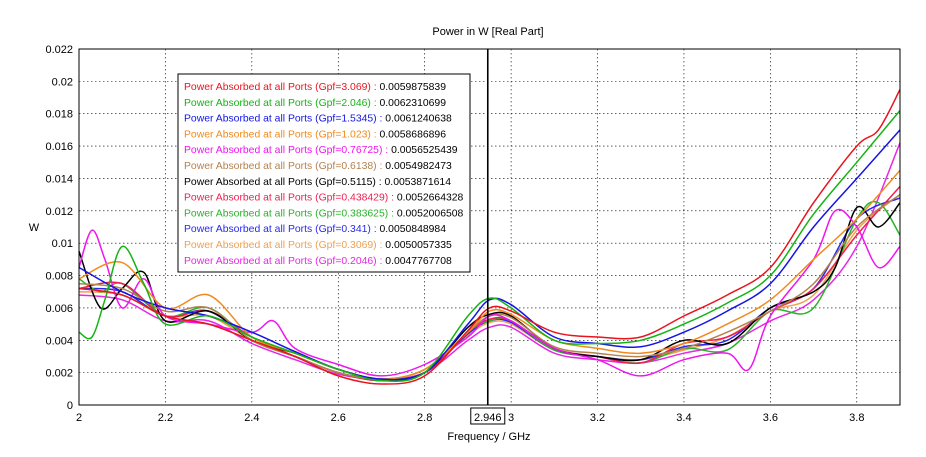 This screenshot has height=457, width=926. What do you see at coordinates (59, 341) in the screenshot?
I see `y-tick-label: 0.004` at bounding box center [59, 341].